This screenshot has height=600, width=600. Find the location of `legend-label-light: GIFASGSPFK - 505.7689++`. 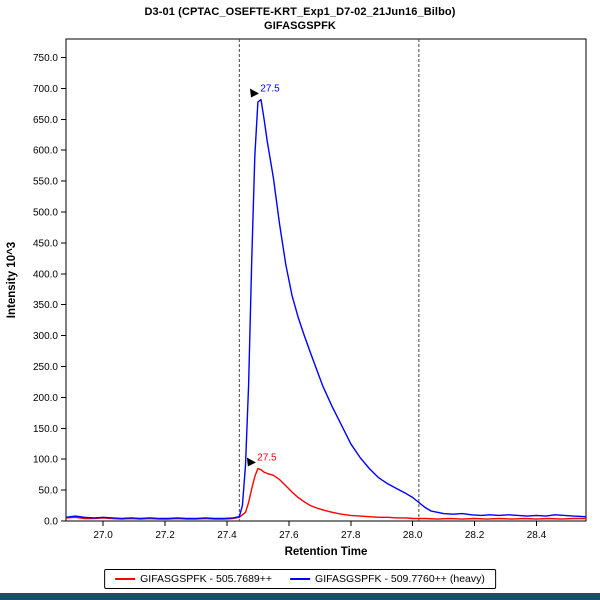

legend-label-light: GIFASGSPFK - 505.7689++ is located at coordinates (206, 579).